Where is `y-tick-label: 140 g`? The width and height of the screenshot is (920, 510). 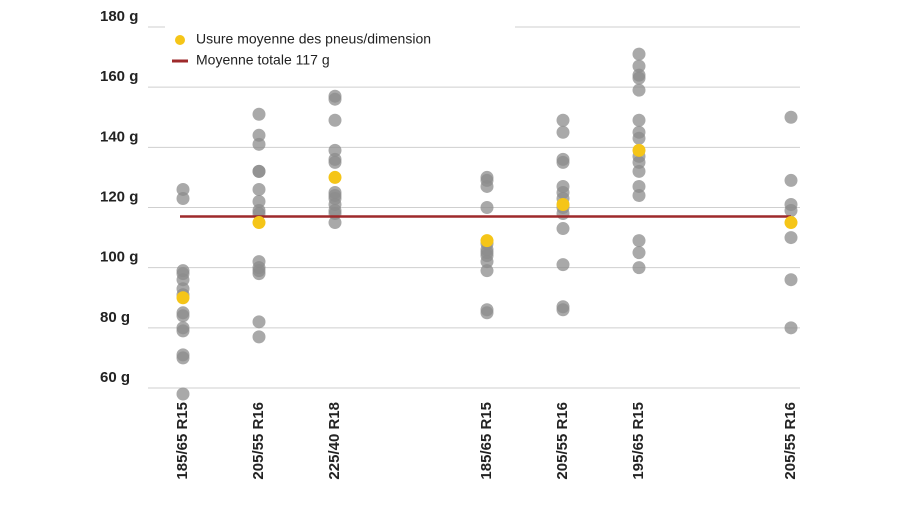
y-tick-label: 140 g is located at coordinates (119, 136).